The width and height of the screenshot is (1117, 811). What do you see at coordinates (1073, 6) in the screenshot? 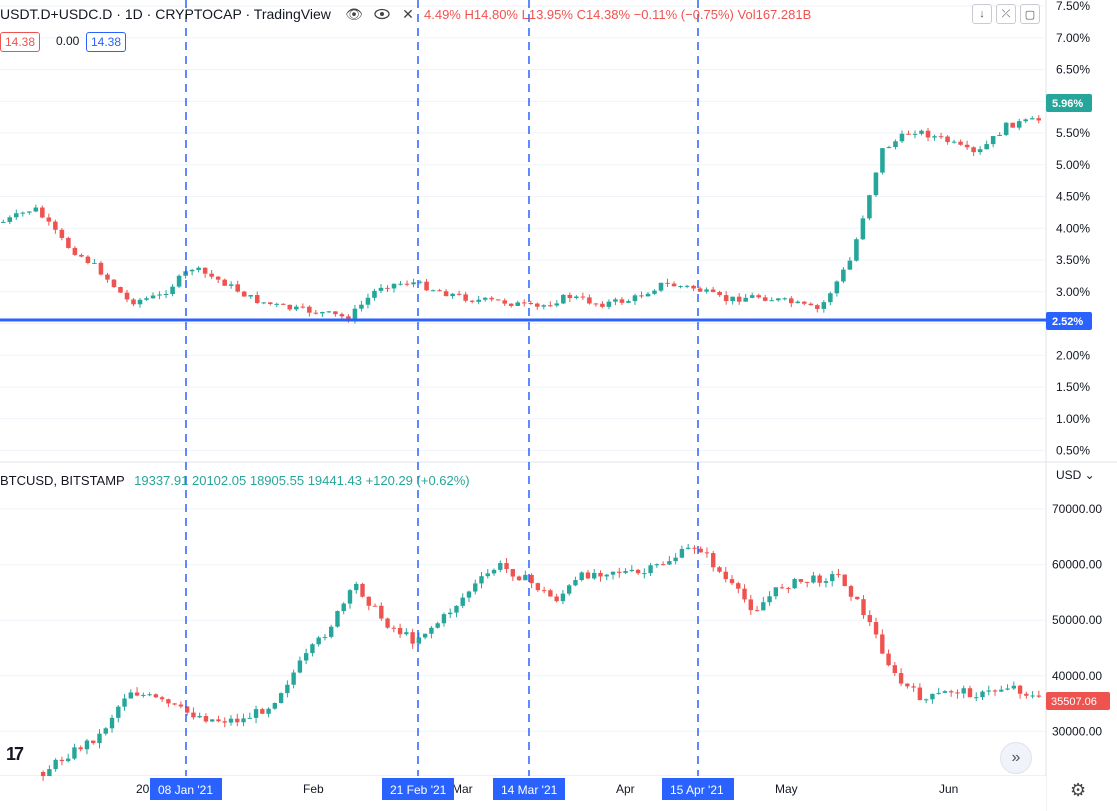
I see `price-label: 7.50%` at bounding box center [1073, 6].